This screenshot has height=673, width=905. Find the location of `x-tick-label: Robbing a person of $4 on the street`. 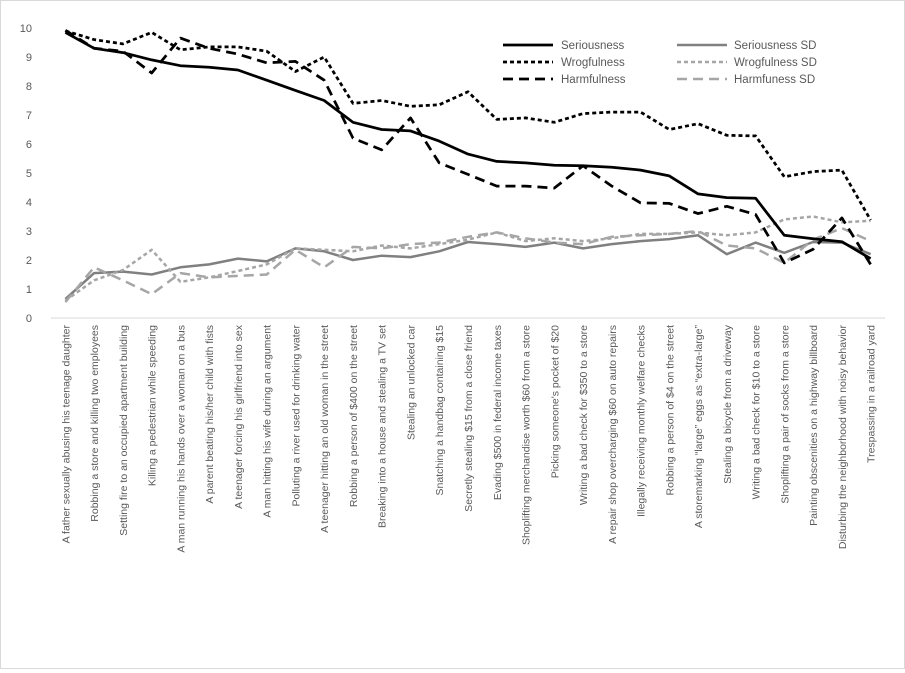

x-tick-label: Robbing a person of $4 on the street is located at coordinates (670, 410).